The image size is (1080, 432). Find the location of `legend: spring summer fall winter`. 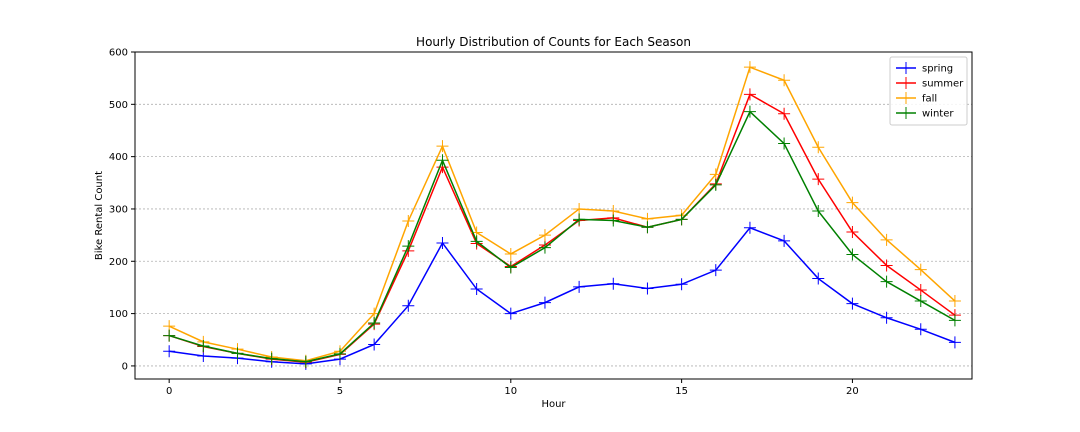

legend: spring summer fall winter is located at coordinates (928, 91).